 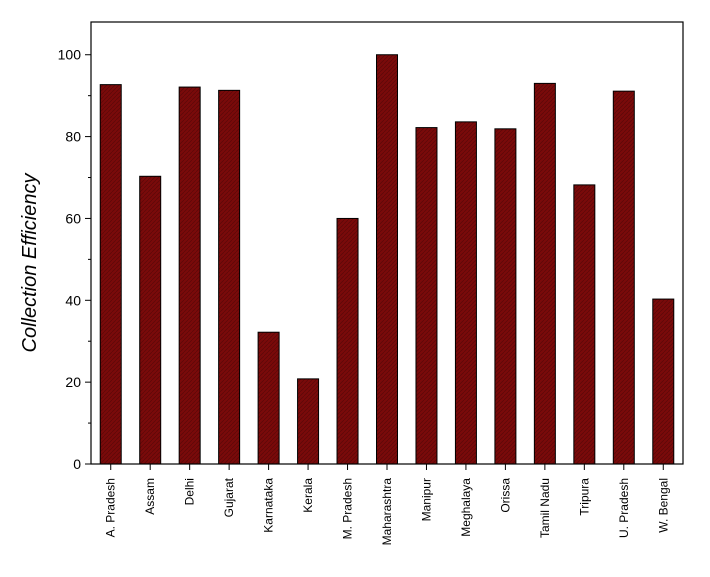 I want to click on y-tick-label: 20, so click(x=73, y=382).